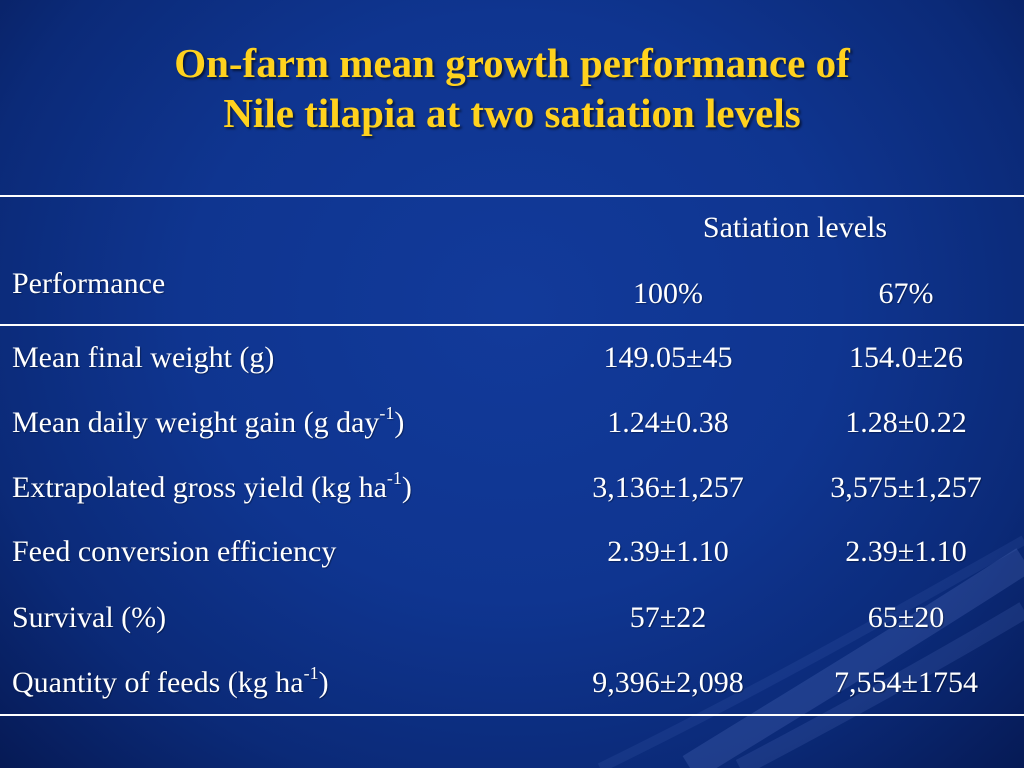  What do you see at coordinates (89, 617) in the screenshot?
I see `row-label-survival: Survival (%)` at bounding box center [89, 617].